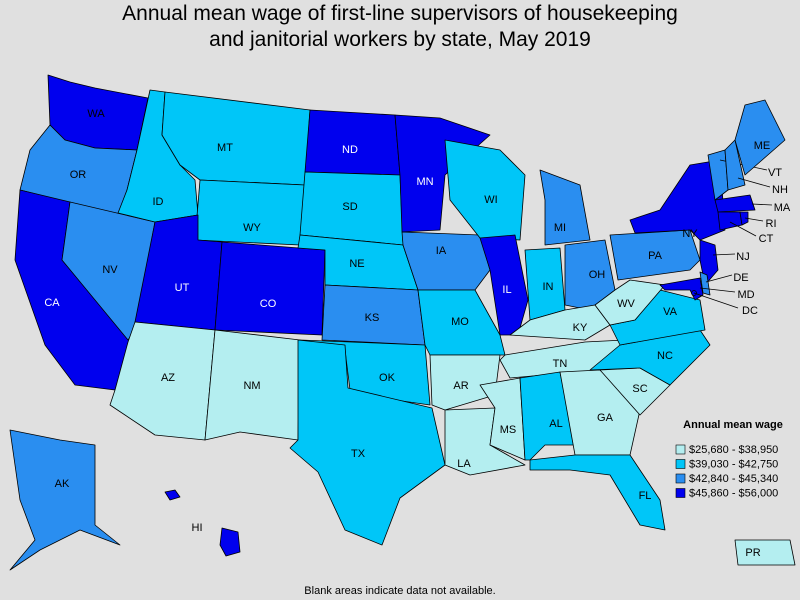  Describe the element at coordinates (372, 318) in the screenshot. I see `state-label: KS` at that location.